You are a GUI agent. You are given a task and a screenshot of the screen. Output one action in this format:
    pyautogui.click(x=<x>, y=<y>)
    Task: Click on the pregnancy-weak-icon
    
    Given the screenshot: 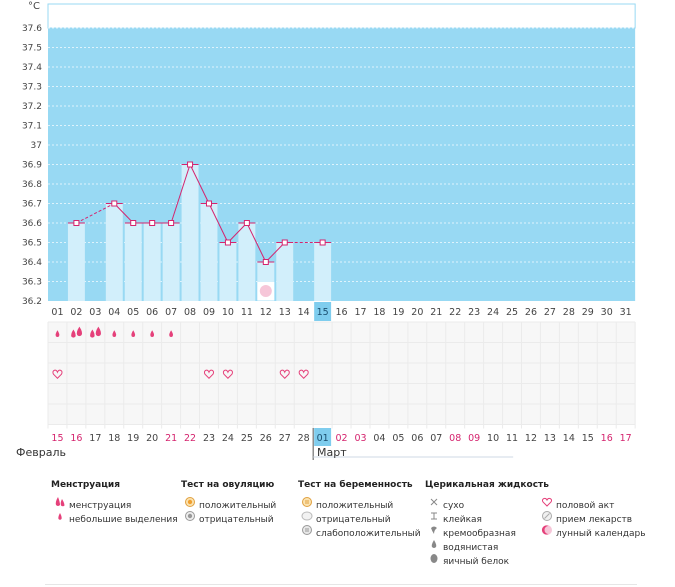 What is the action you would take?
    pyautogui.click(x=307, y=532)
    